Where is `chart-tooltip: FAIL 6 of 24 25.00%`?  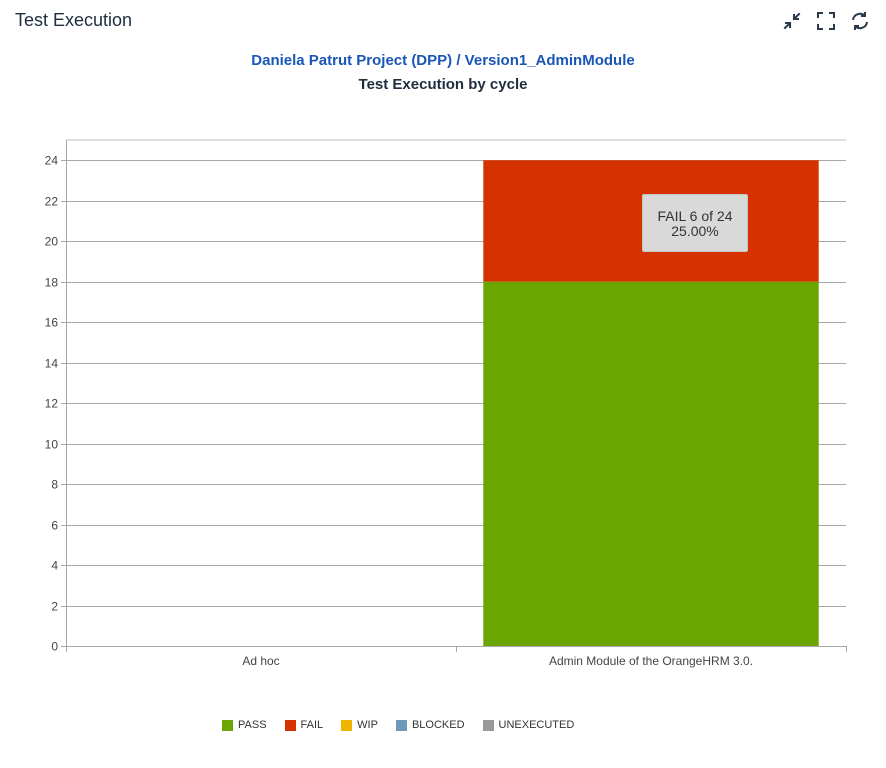 chart-tooltip: FAIL 6 of 24 25.00% is located at coordinates (695, 223).